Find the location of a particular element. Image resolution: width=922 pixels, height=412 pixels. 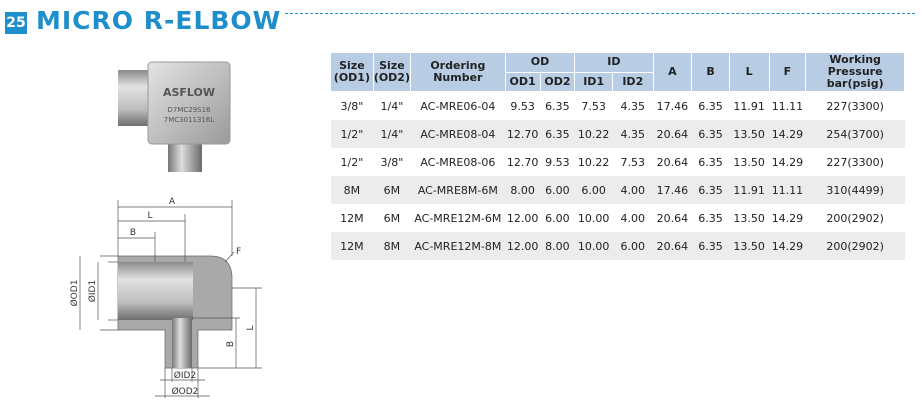

dim-label: A is located at coordinates (172, 202).